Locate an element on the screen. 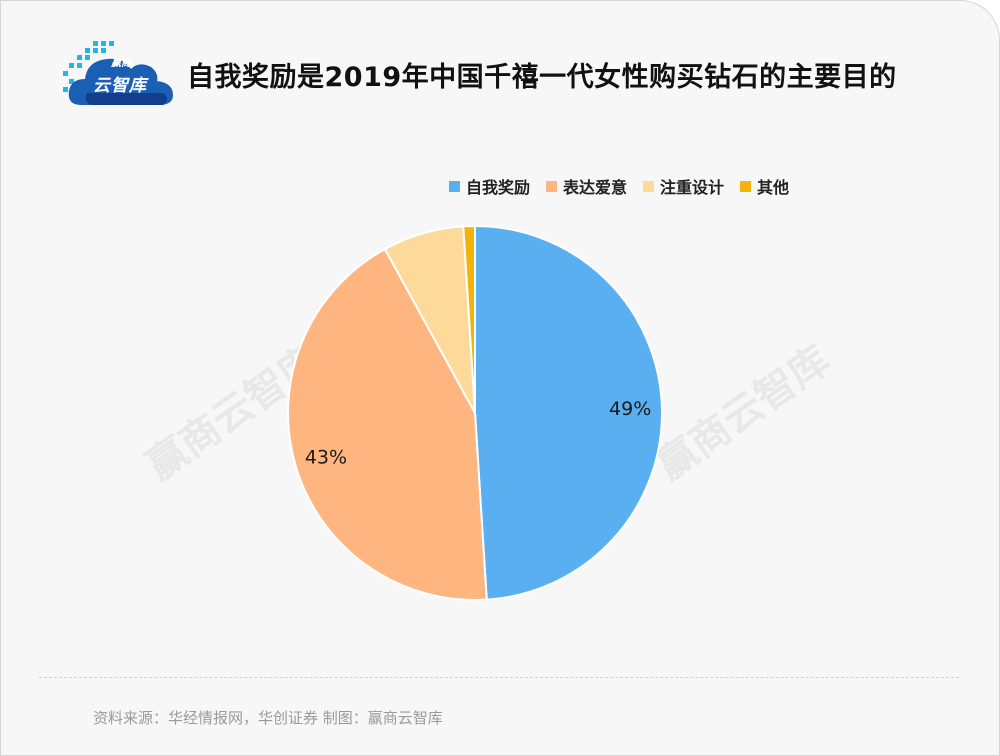  legend-item: 表达爱意 is located at coordinates (586, 186).